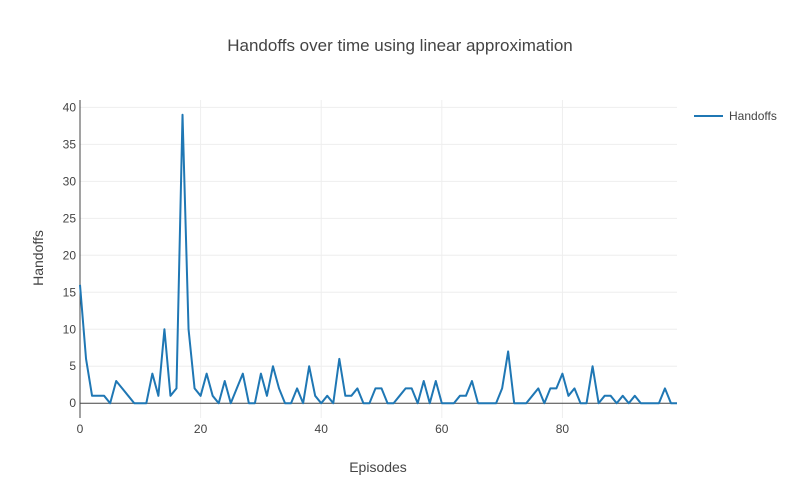  What do you see at coordinates (201, 429) in the screenshot?
I see `x-tick-label: 20` at bounding box center [201, 429].